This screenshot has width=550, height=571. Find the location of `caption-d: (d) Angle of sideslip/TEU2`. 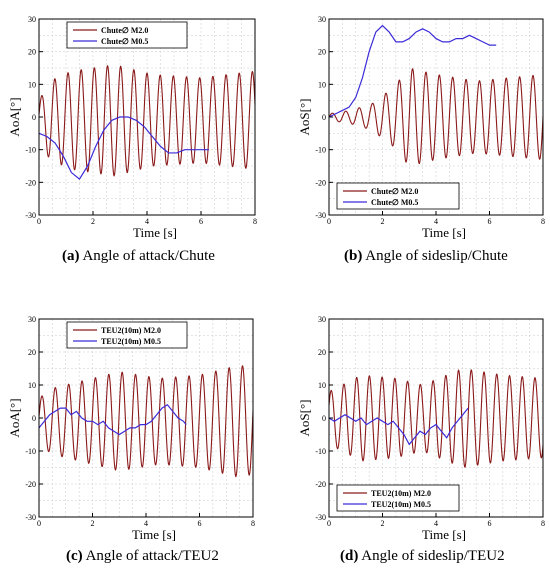

caption-d: (d) Angle of sideslip/TEU2 is located at coordinates (422, 556).